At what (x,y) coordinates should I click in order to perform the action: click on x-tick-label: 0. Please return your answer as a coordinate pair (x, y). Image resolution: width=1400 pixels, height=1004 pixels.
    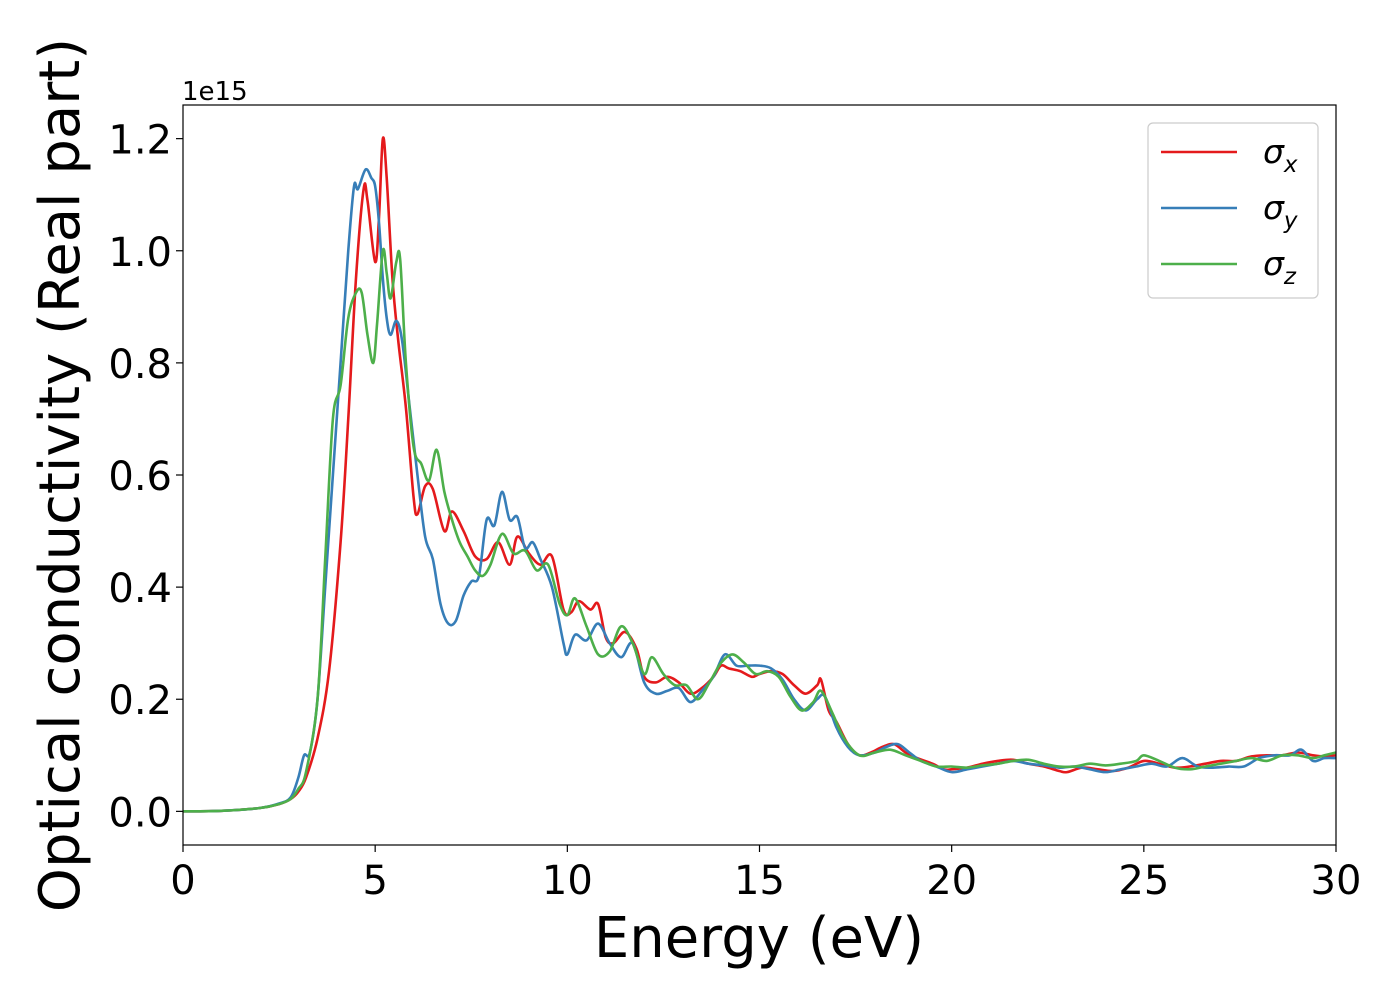
    Looking at the image, I should click on (182, 881).